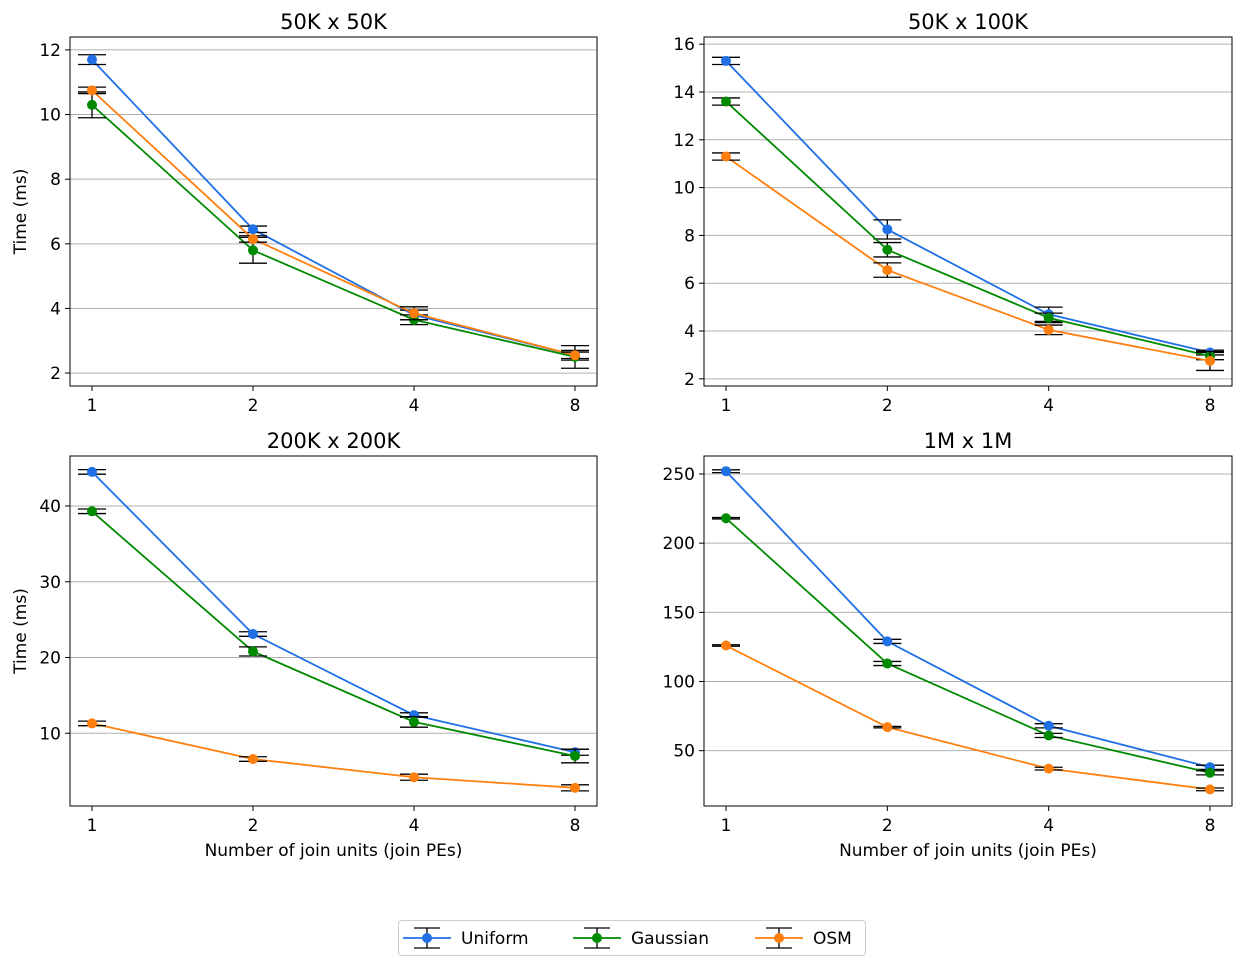  What do you see at coordinates (495, 939) in the screenshot?
I see `legend-label: Uniform` at bounding box center [495, 939].